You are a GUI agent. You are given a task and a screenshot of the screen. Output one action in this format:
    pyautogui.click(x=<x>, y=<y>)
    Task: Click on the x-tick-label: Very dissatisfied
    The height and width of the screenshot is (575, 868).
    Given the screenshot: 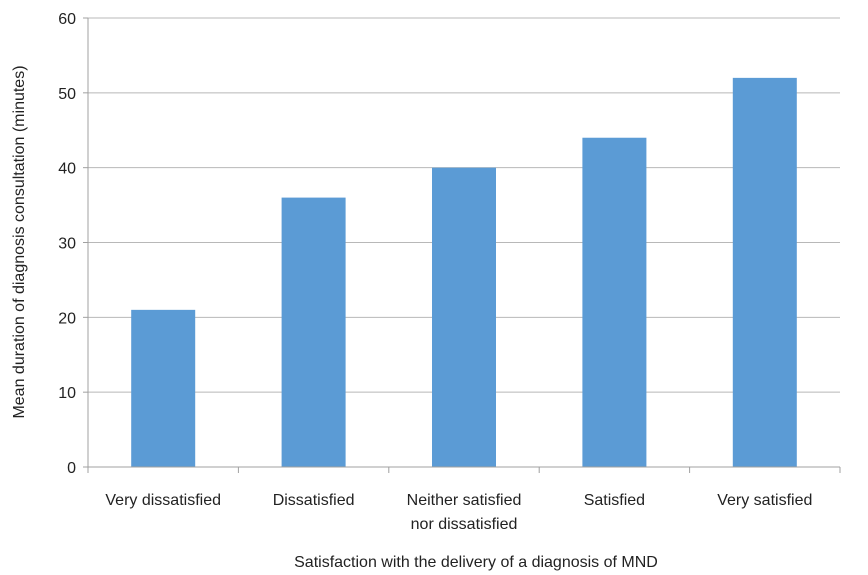 What is the action you would take?
    pyautogui.click(x=163, y=500)
    